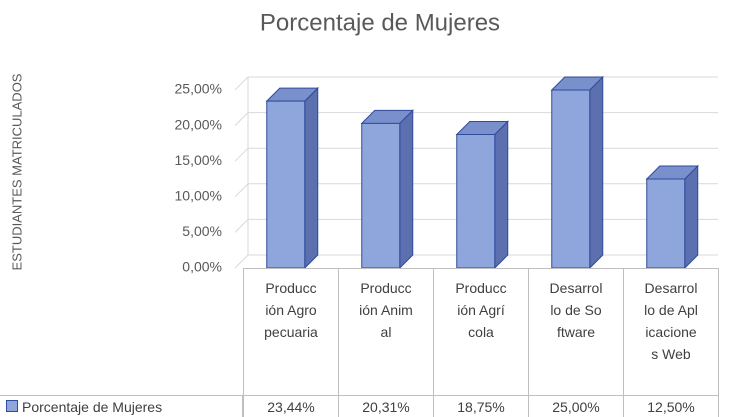 This screenshot has height=417, width=735. What do you see at coordinates (576, 310) in the screenshot?
I see `x-tick-label: Desarrollo de Software` at bounding box center [576, 310].